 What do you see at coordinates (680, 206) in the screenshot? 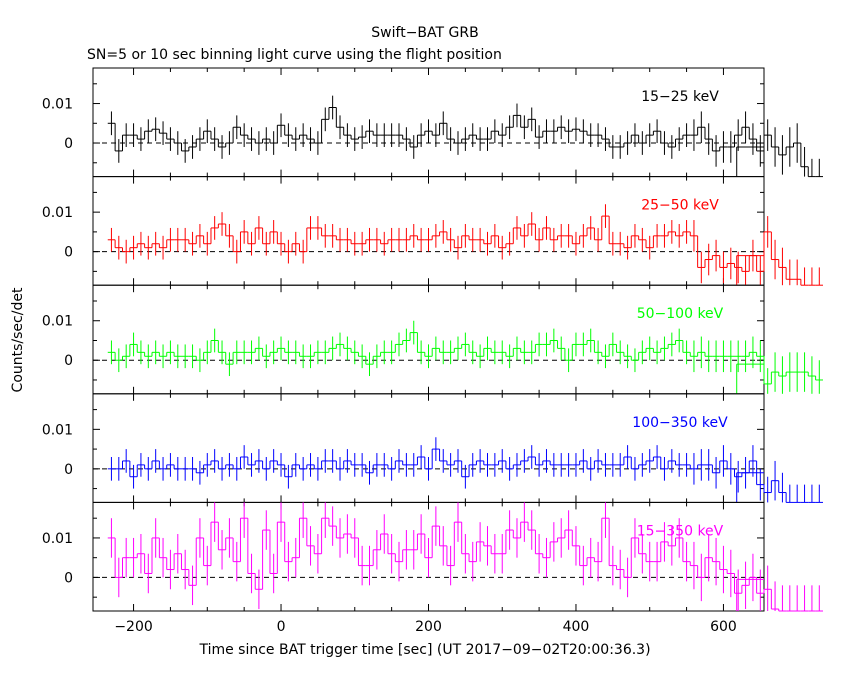
I see `band-label-25-50-kev: 25−50 keV` at bounding box center [680, 206].